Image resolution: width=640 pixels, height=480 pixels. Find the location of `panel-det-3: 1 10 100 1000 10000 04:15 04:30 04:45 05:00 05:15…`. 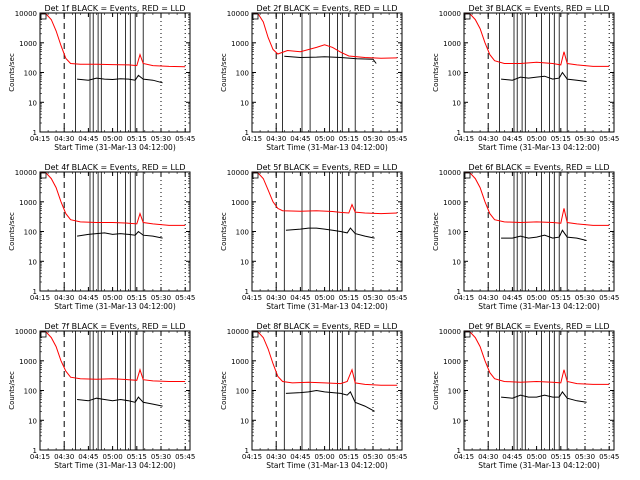

panel-det-3: 1 10 100 1000 10000 04:15 04:30 04:45 05:00 05:15… is located at coordinates (525, 78).